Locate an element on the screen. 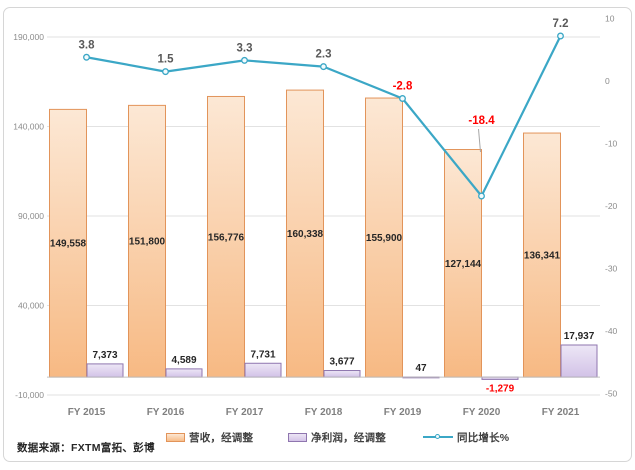 The height and width of the screenshot is (470, 635). source-note: 数据来源：FXTM富拓、彭博 is located at coordinates (86, 448).